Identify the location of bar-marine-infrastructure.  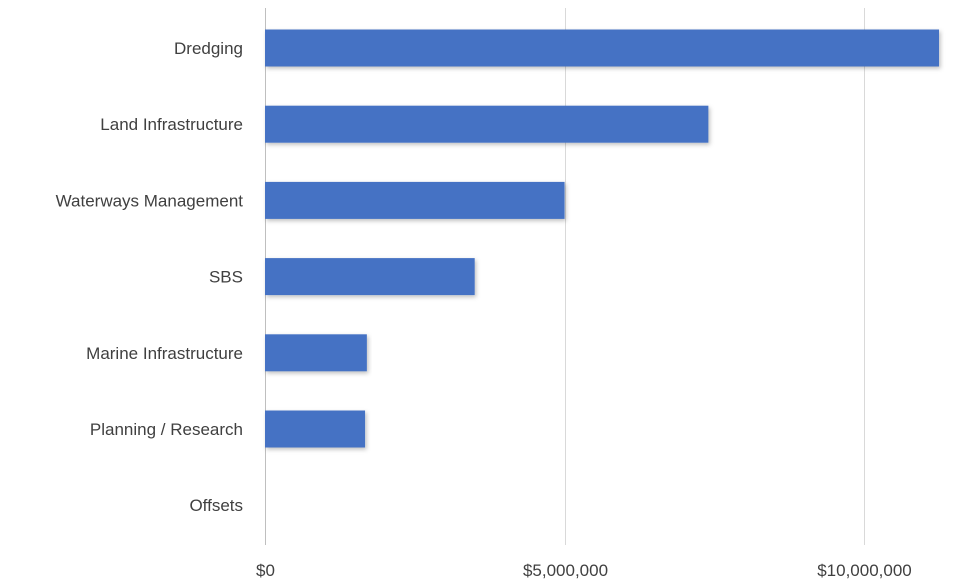
(316, 353).